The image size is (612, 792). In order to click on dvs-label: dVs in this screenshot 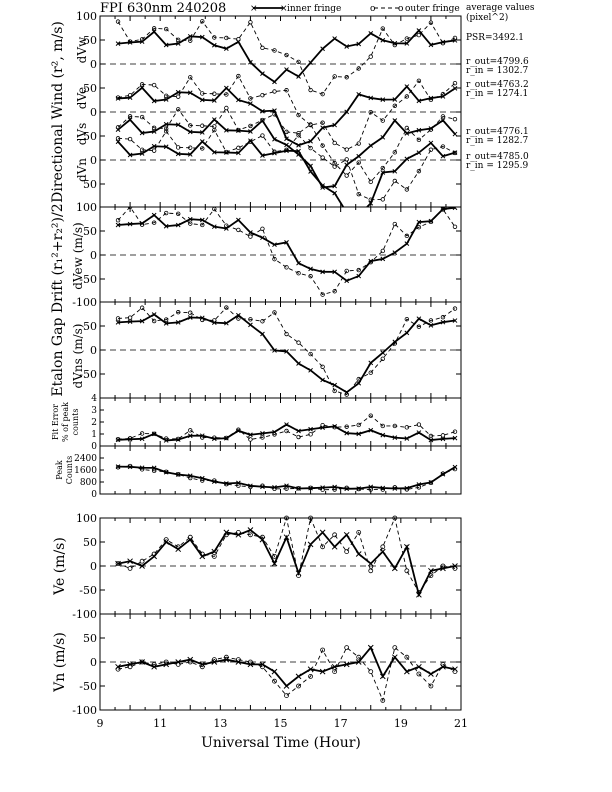, I will do `click(82, 134)`.